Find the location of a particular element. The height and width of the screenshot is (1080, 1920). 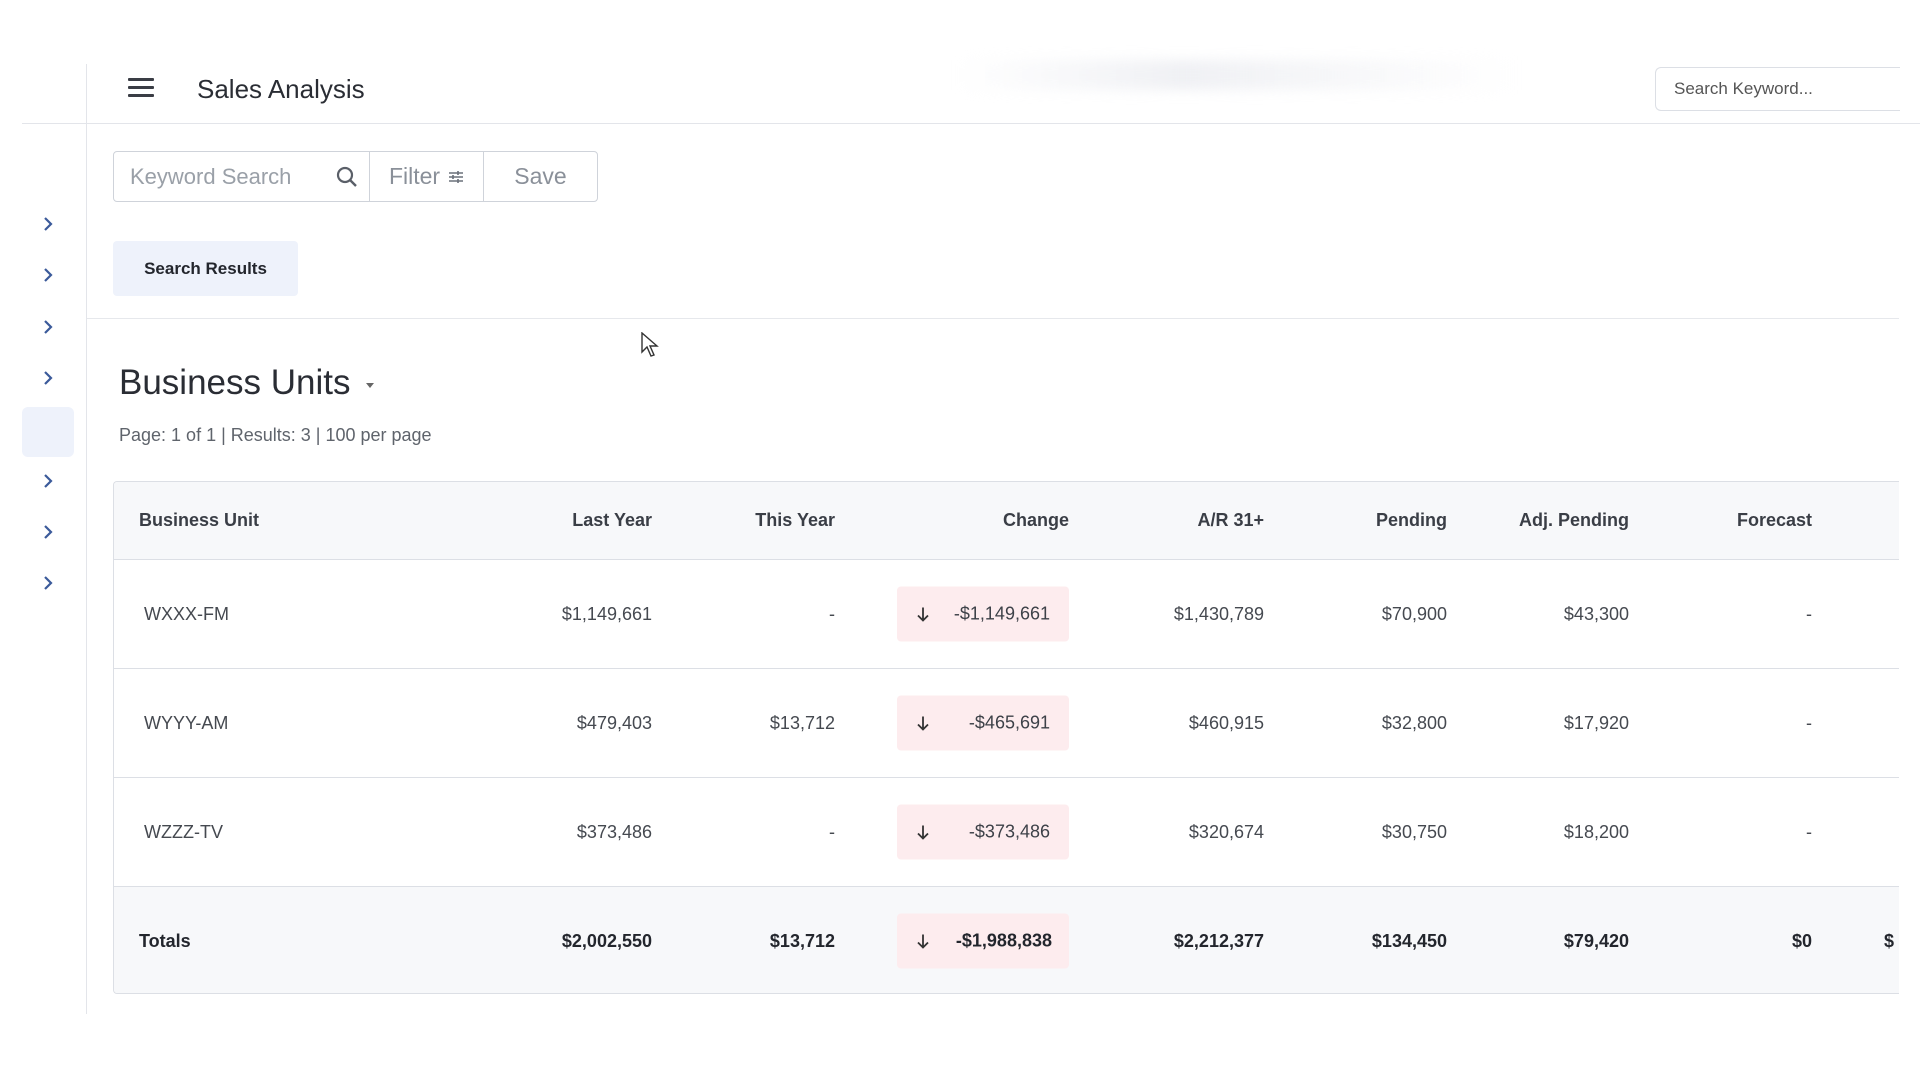

toolbar: Keyword Search Filter Save is located at coordinates (355, 176).